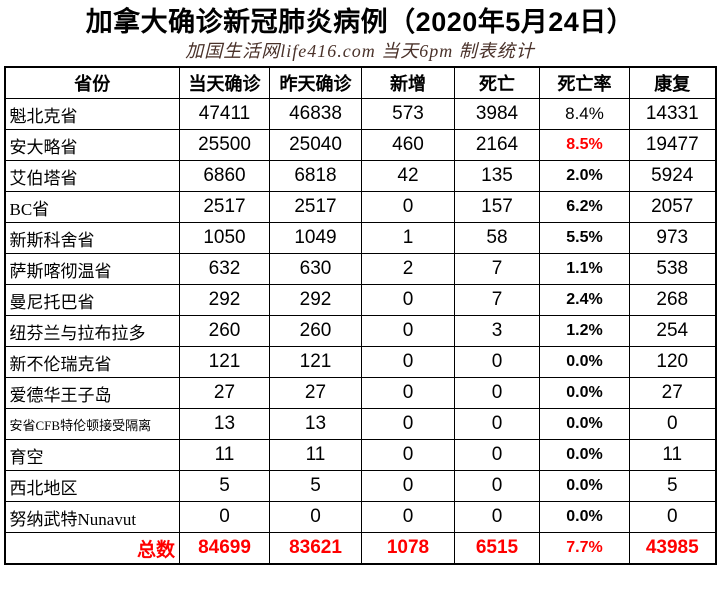 The image size is (720, 589). What do you see at coordinates (315, 548) in the screenshot?
I see `totals-yesterday-confirmed: 83621` at bounding box center [315, 548].